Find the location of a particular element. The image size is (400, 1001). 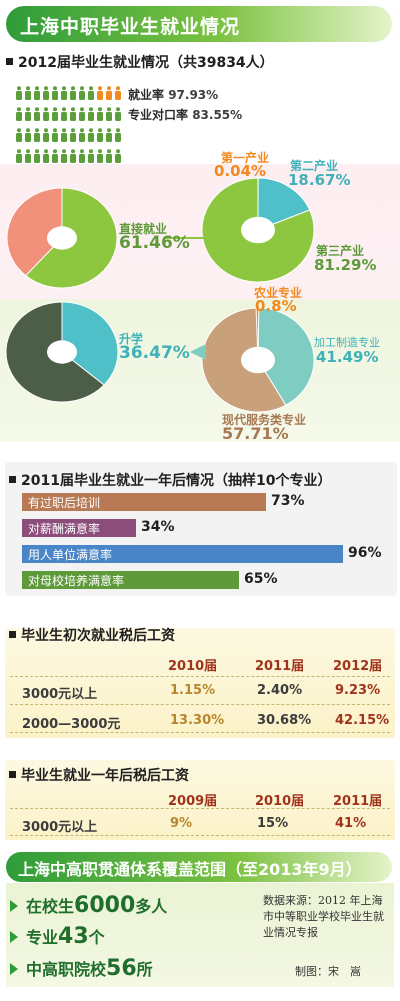

mfg-major-value: 41.49% is located at coordinates (347, 357).